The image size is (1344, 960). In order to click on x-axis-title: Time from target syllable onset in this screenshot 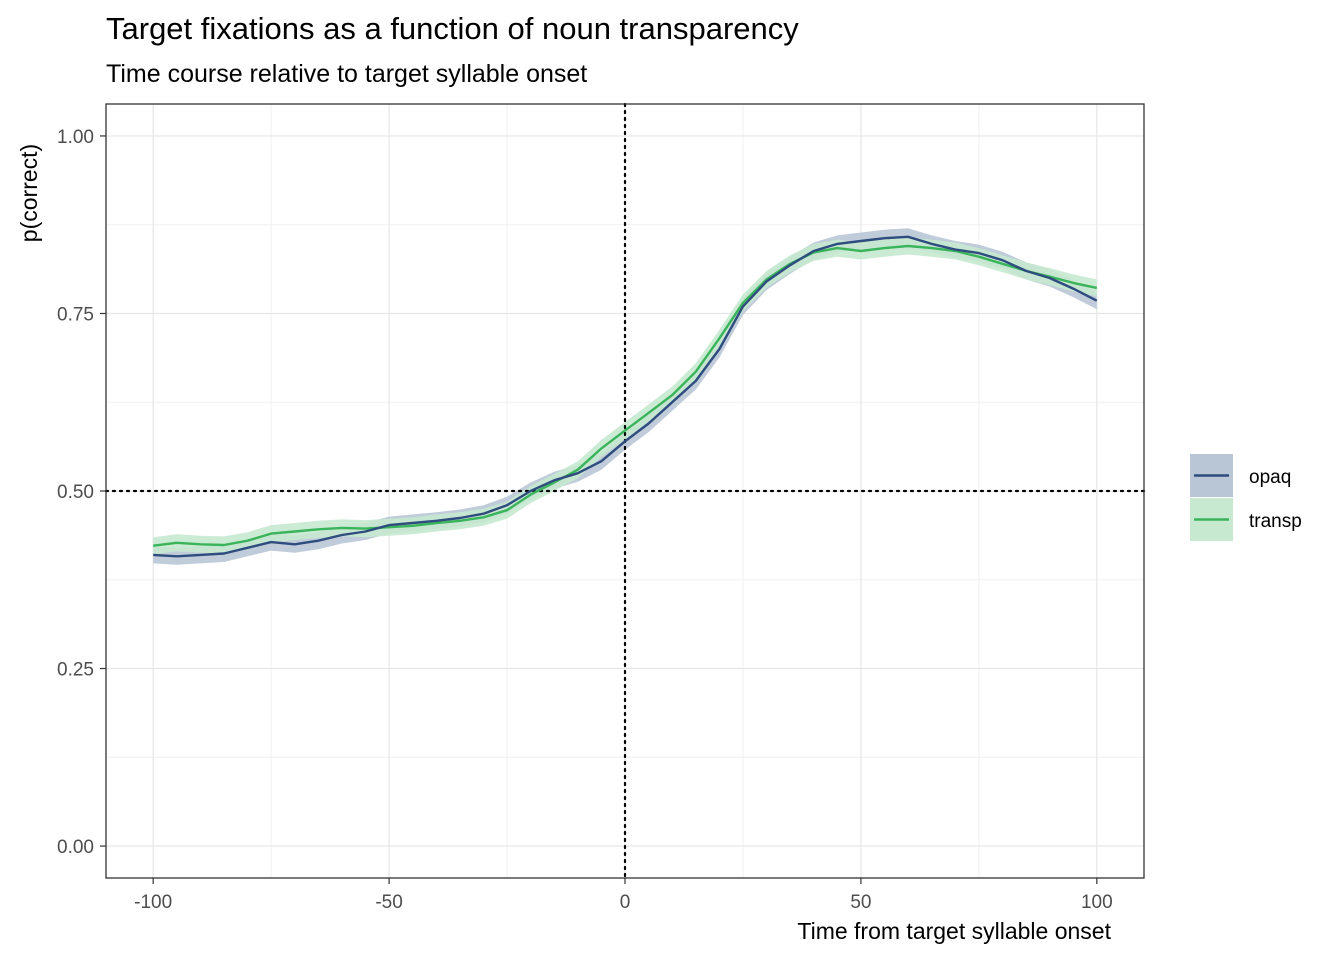, I will do `click(954, 931)`.